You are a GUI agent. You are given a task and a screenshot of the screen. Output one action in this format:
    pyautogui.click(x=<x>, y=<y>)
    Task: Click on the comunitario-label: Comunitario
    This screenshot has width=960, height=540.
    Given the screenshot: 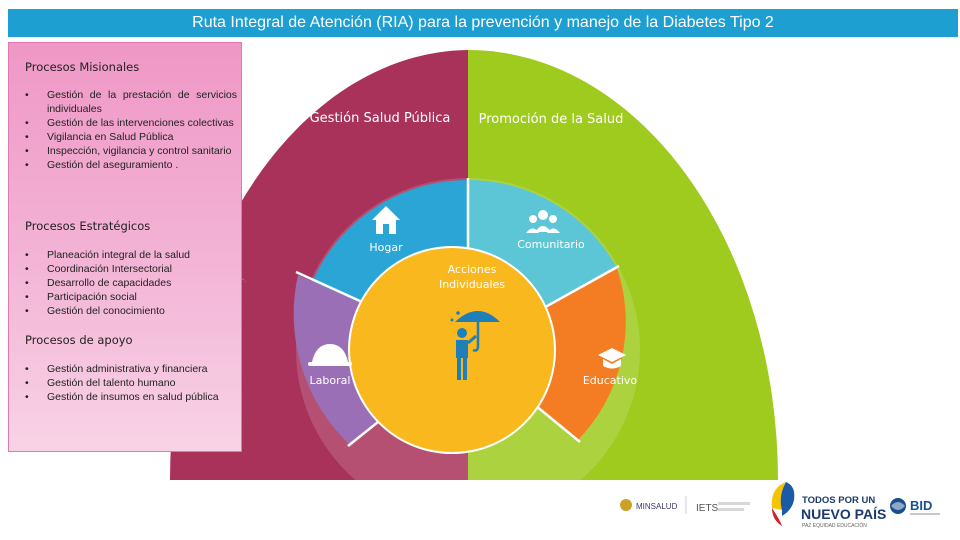 What is the action you would take?
    pyautogui.click(x=551, y=244)
    